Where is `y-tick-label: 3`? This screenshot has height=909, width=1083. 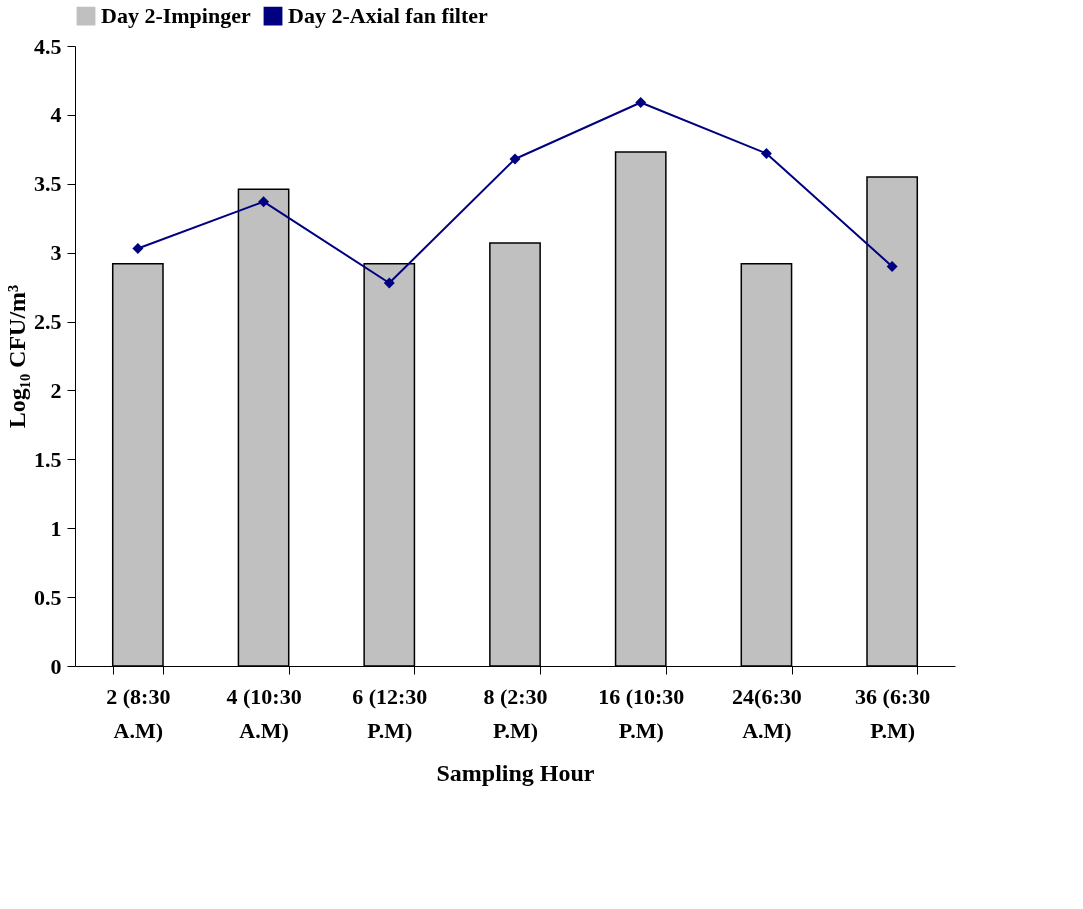 y-tick-label: 3 is located at coordinates (56, 253).